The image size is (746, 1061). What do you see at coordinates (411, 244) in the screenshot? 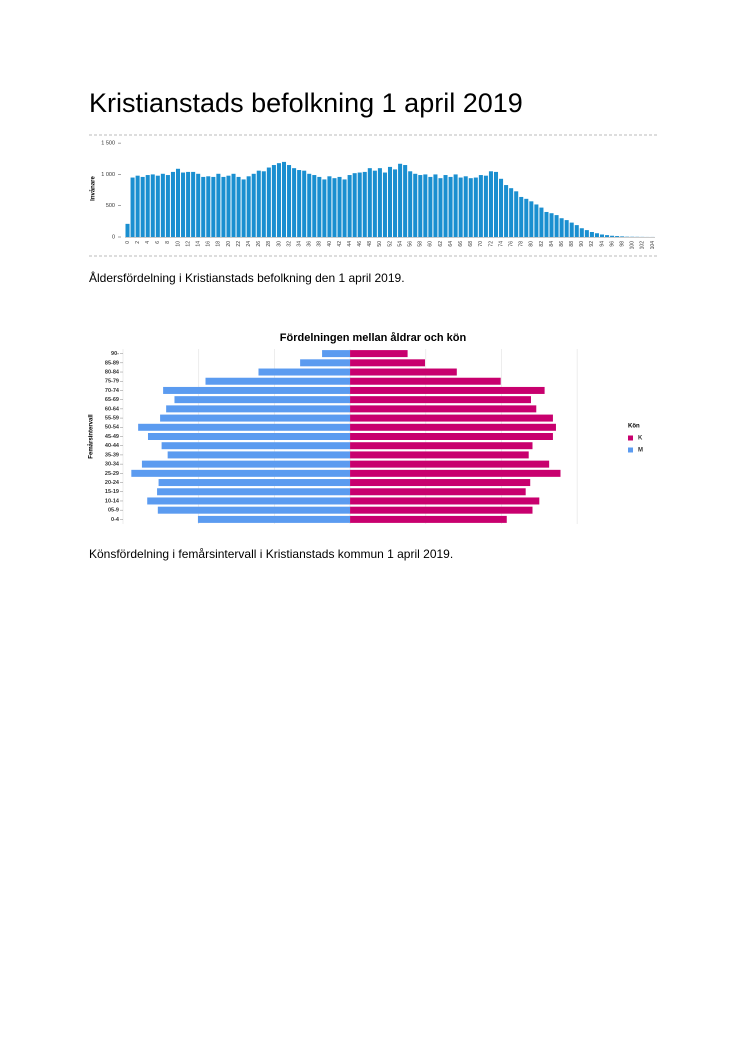
I see `x-tick-label: 56` at bounding box center [411, 244].